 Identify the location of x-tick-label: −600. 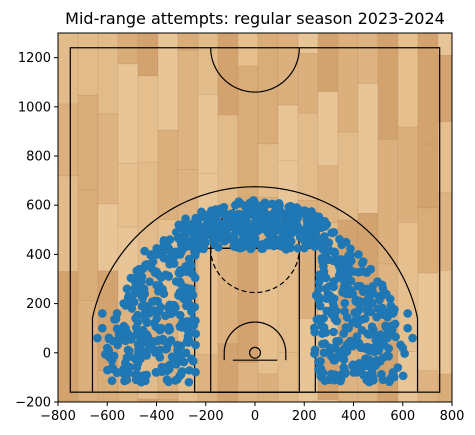
(107, 416).